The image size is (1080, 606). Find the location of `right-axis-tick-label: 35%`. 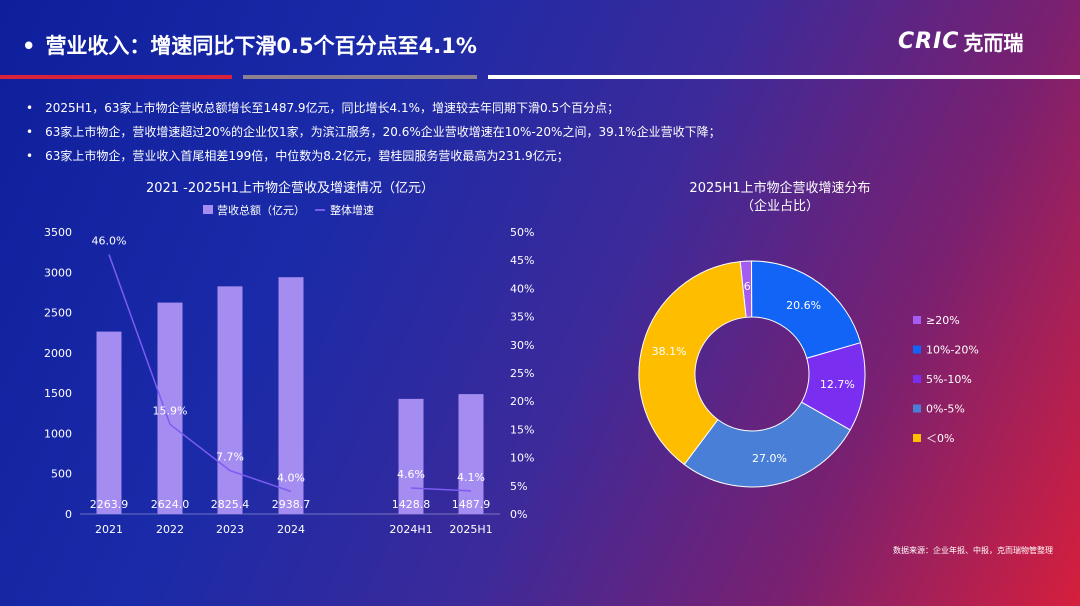

right-axis-tick-label: 35% is located at coordinates (522, 317).